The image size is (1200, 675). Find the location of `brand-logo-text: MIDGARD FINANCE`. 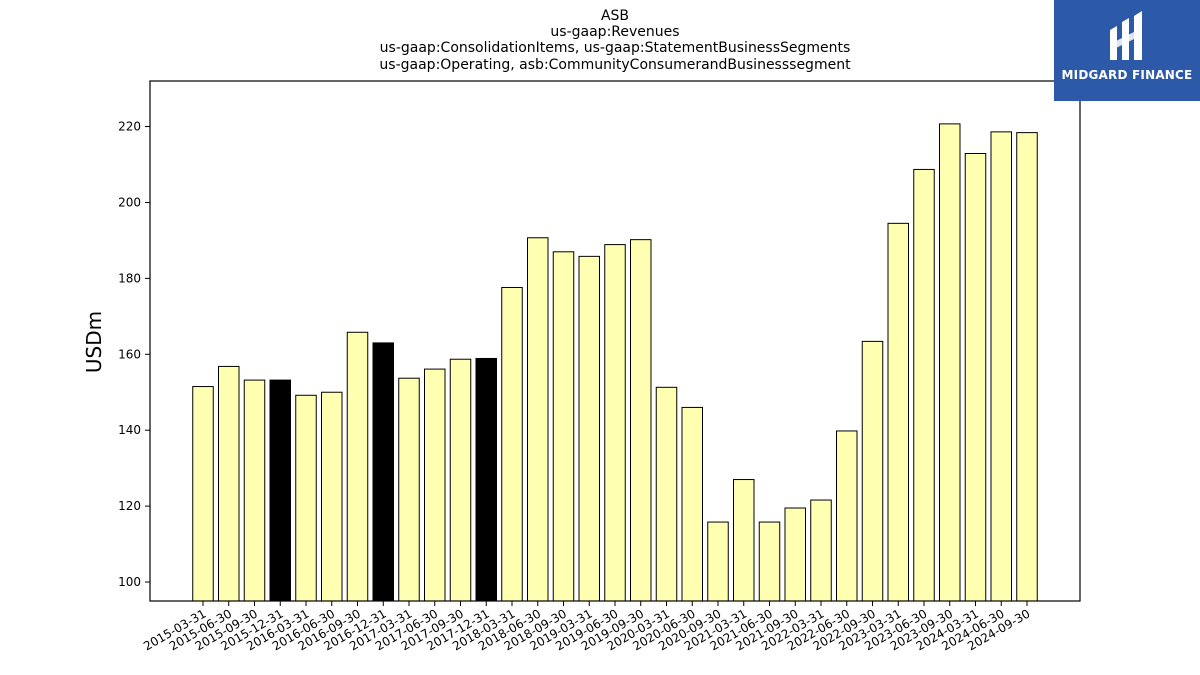

brand-logo-text: MIDGARD FINANCE is located at coordinates (1127, 75).